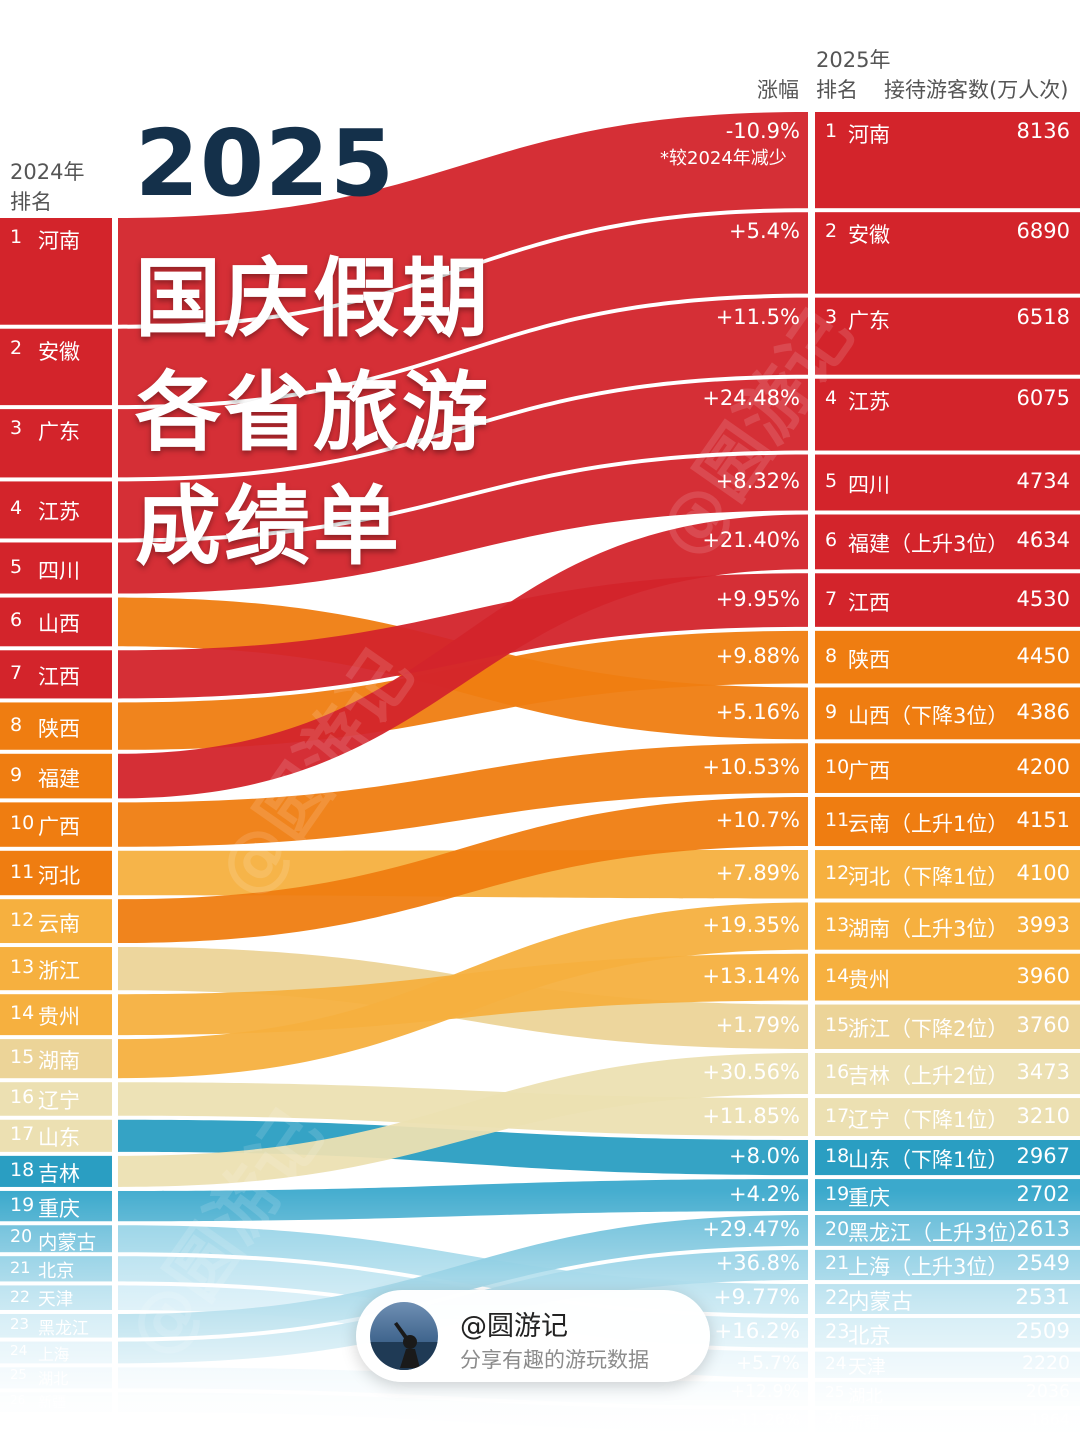 This screenshot has height=1440, width=1080. I want to click on right-rank: 6, so click(831, 540).